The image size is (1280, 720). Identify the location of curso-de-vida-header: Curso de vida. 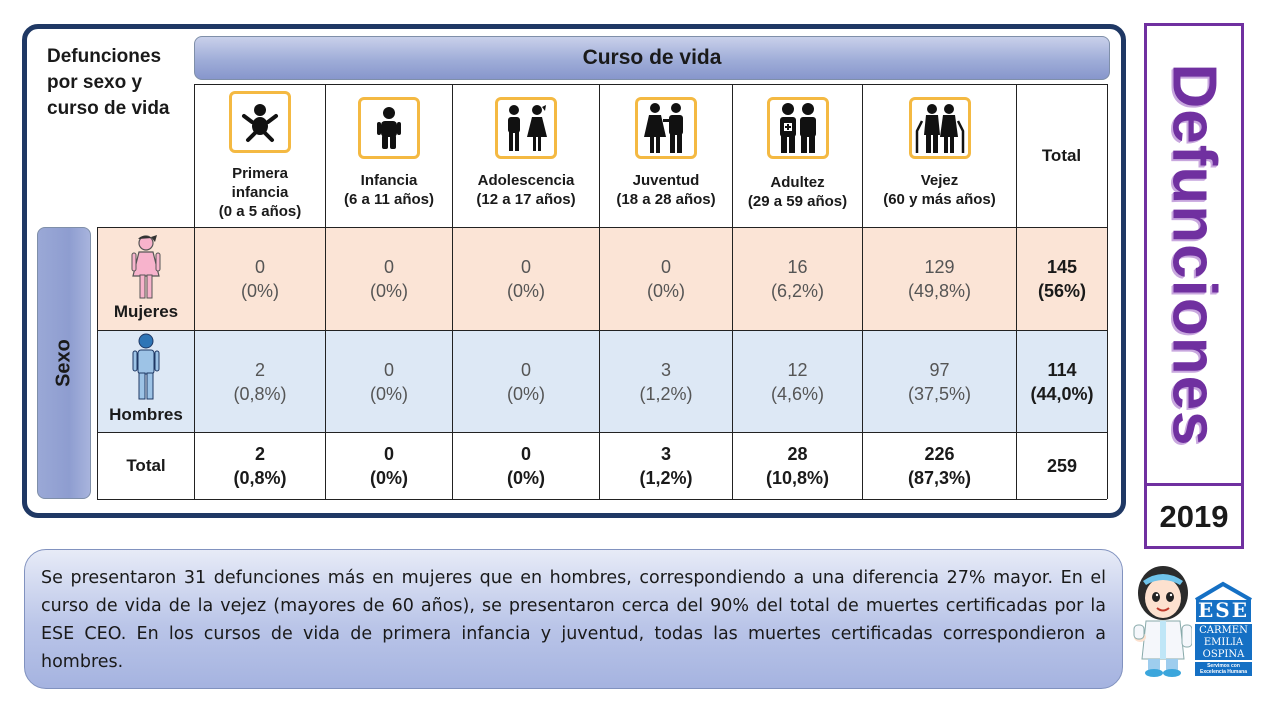
(652, 58).